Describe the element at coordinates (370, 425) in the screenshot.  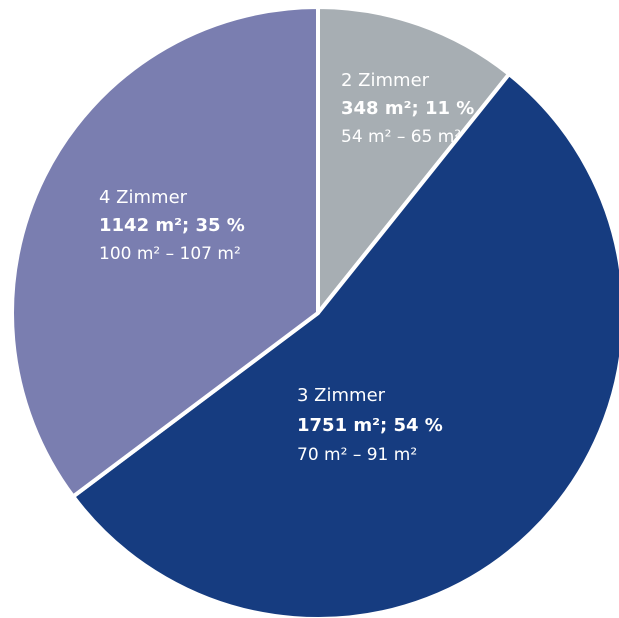
I see `slice-label-area-3-zimmer: 1751 m²; 54 %` at that location.